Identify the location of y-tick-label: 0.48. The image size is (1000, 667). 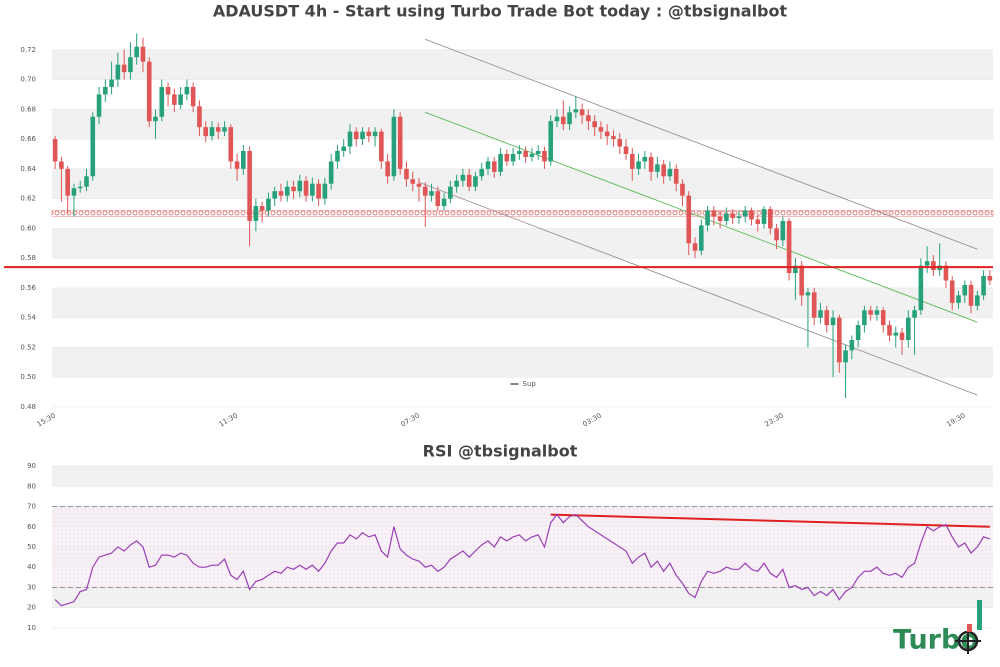
(28, 407).